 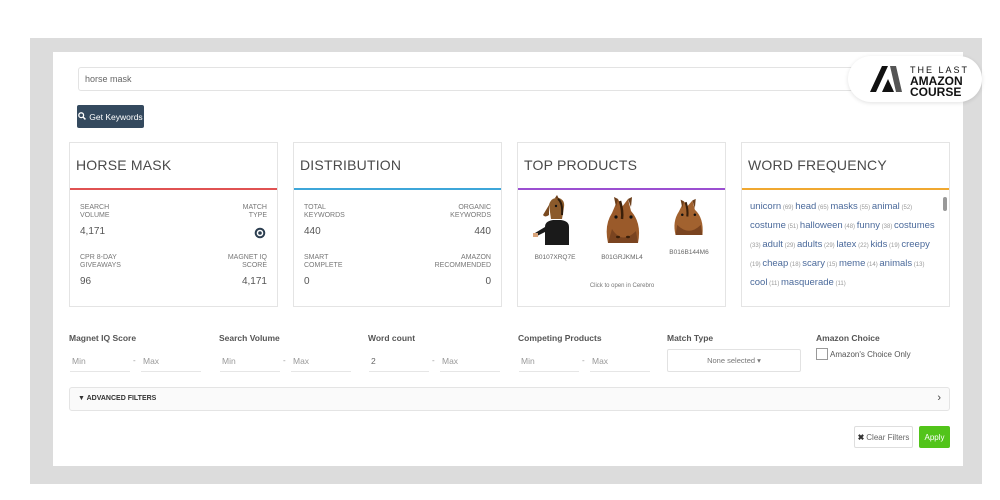 What do you see at coordinates (782, 263) in the screenshot?
I see `word-frequency-item: cheap (18)` at bounding box center [782, 263].